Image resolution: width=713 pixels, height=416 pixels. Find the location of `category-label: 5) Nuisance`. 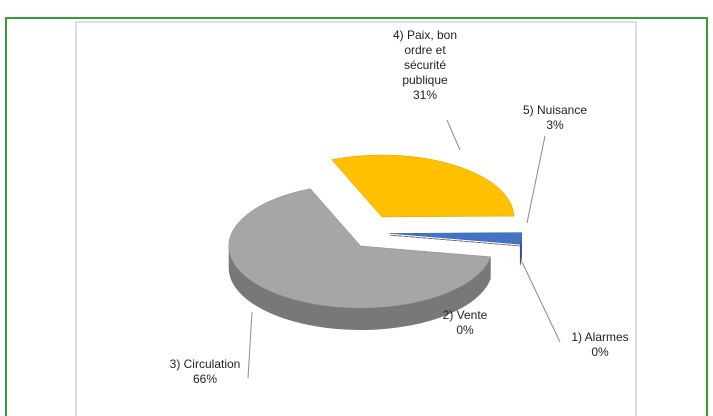

category-label: 5) Nuisance is located at coordinates (555, 110).